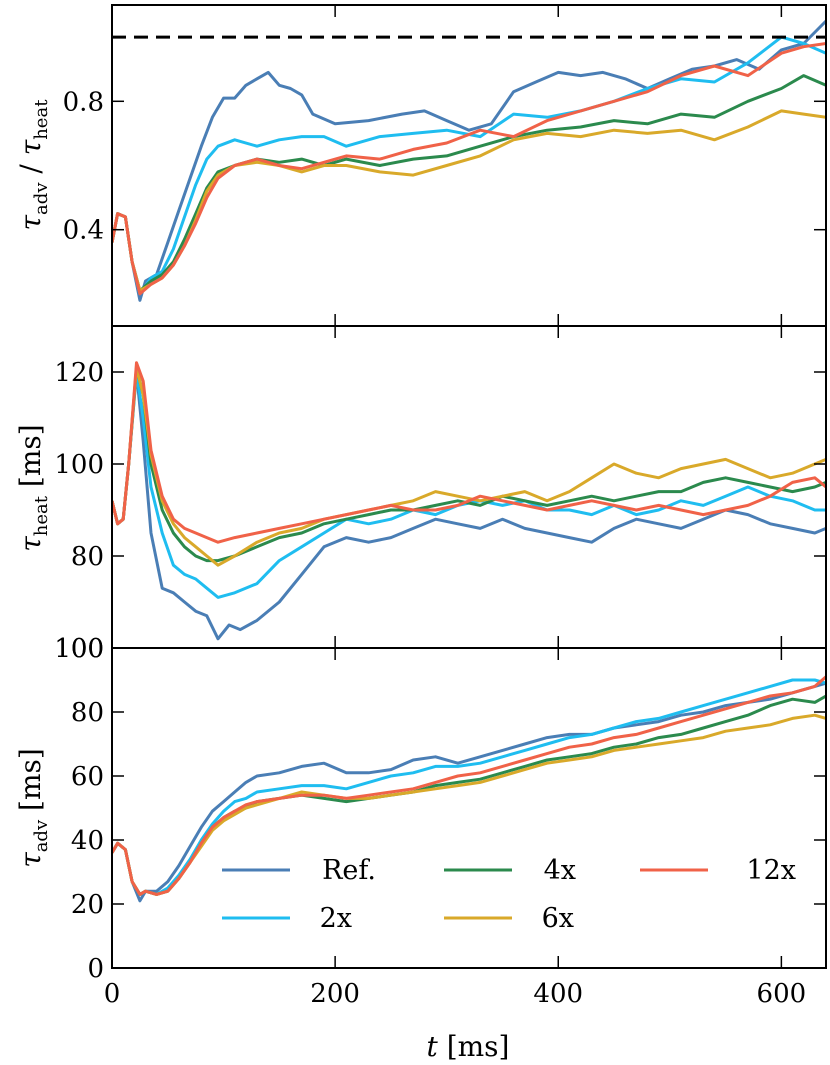 The image size is (830, 1065). I want to click on ytick-label-heat-2: 100, so click(79, 465).